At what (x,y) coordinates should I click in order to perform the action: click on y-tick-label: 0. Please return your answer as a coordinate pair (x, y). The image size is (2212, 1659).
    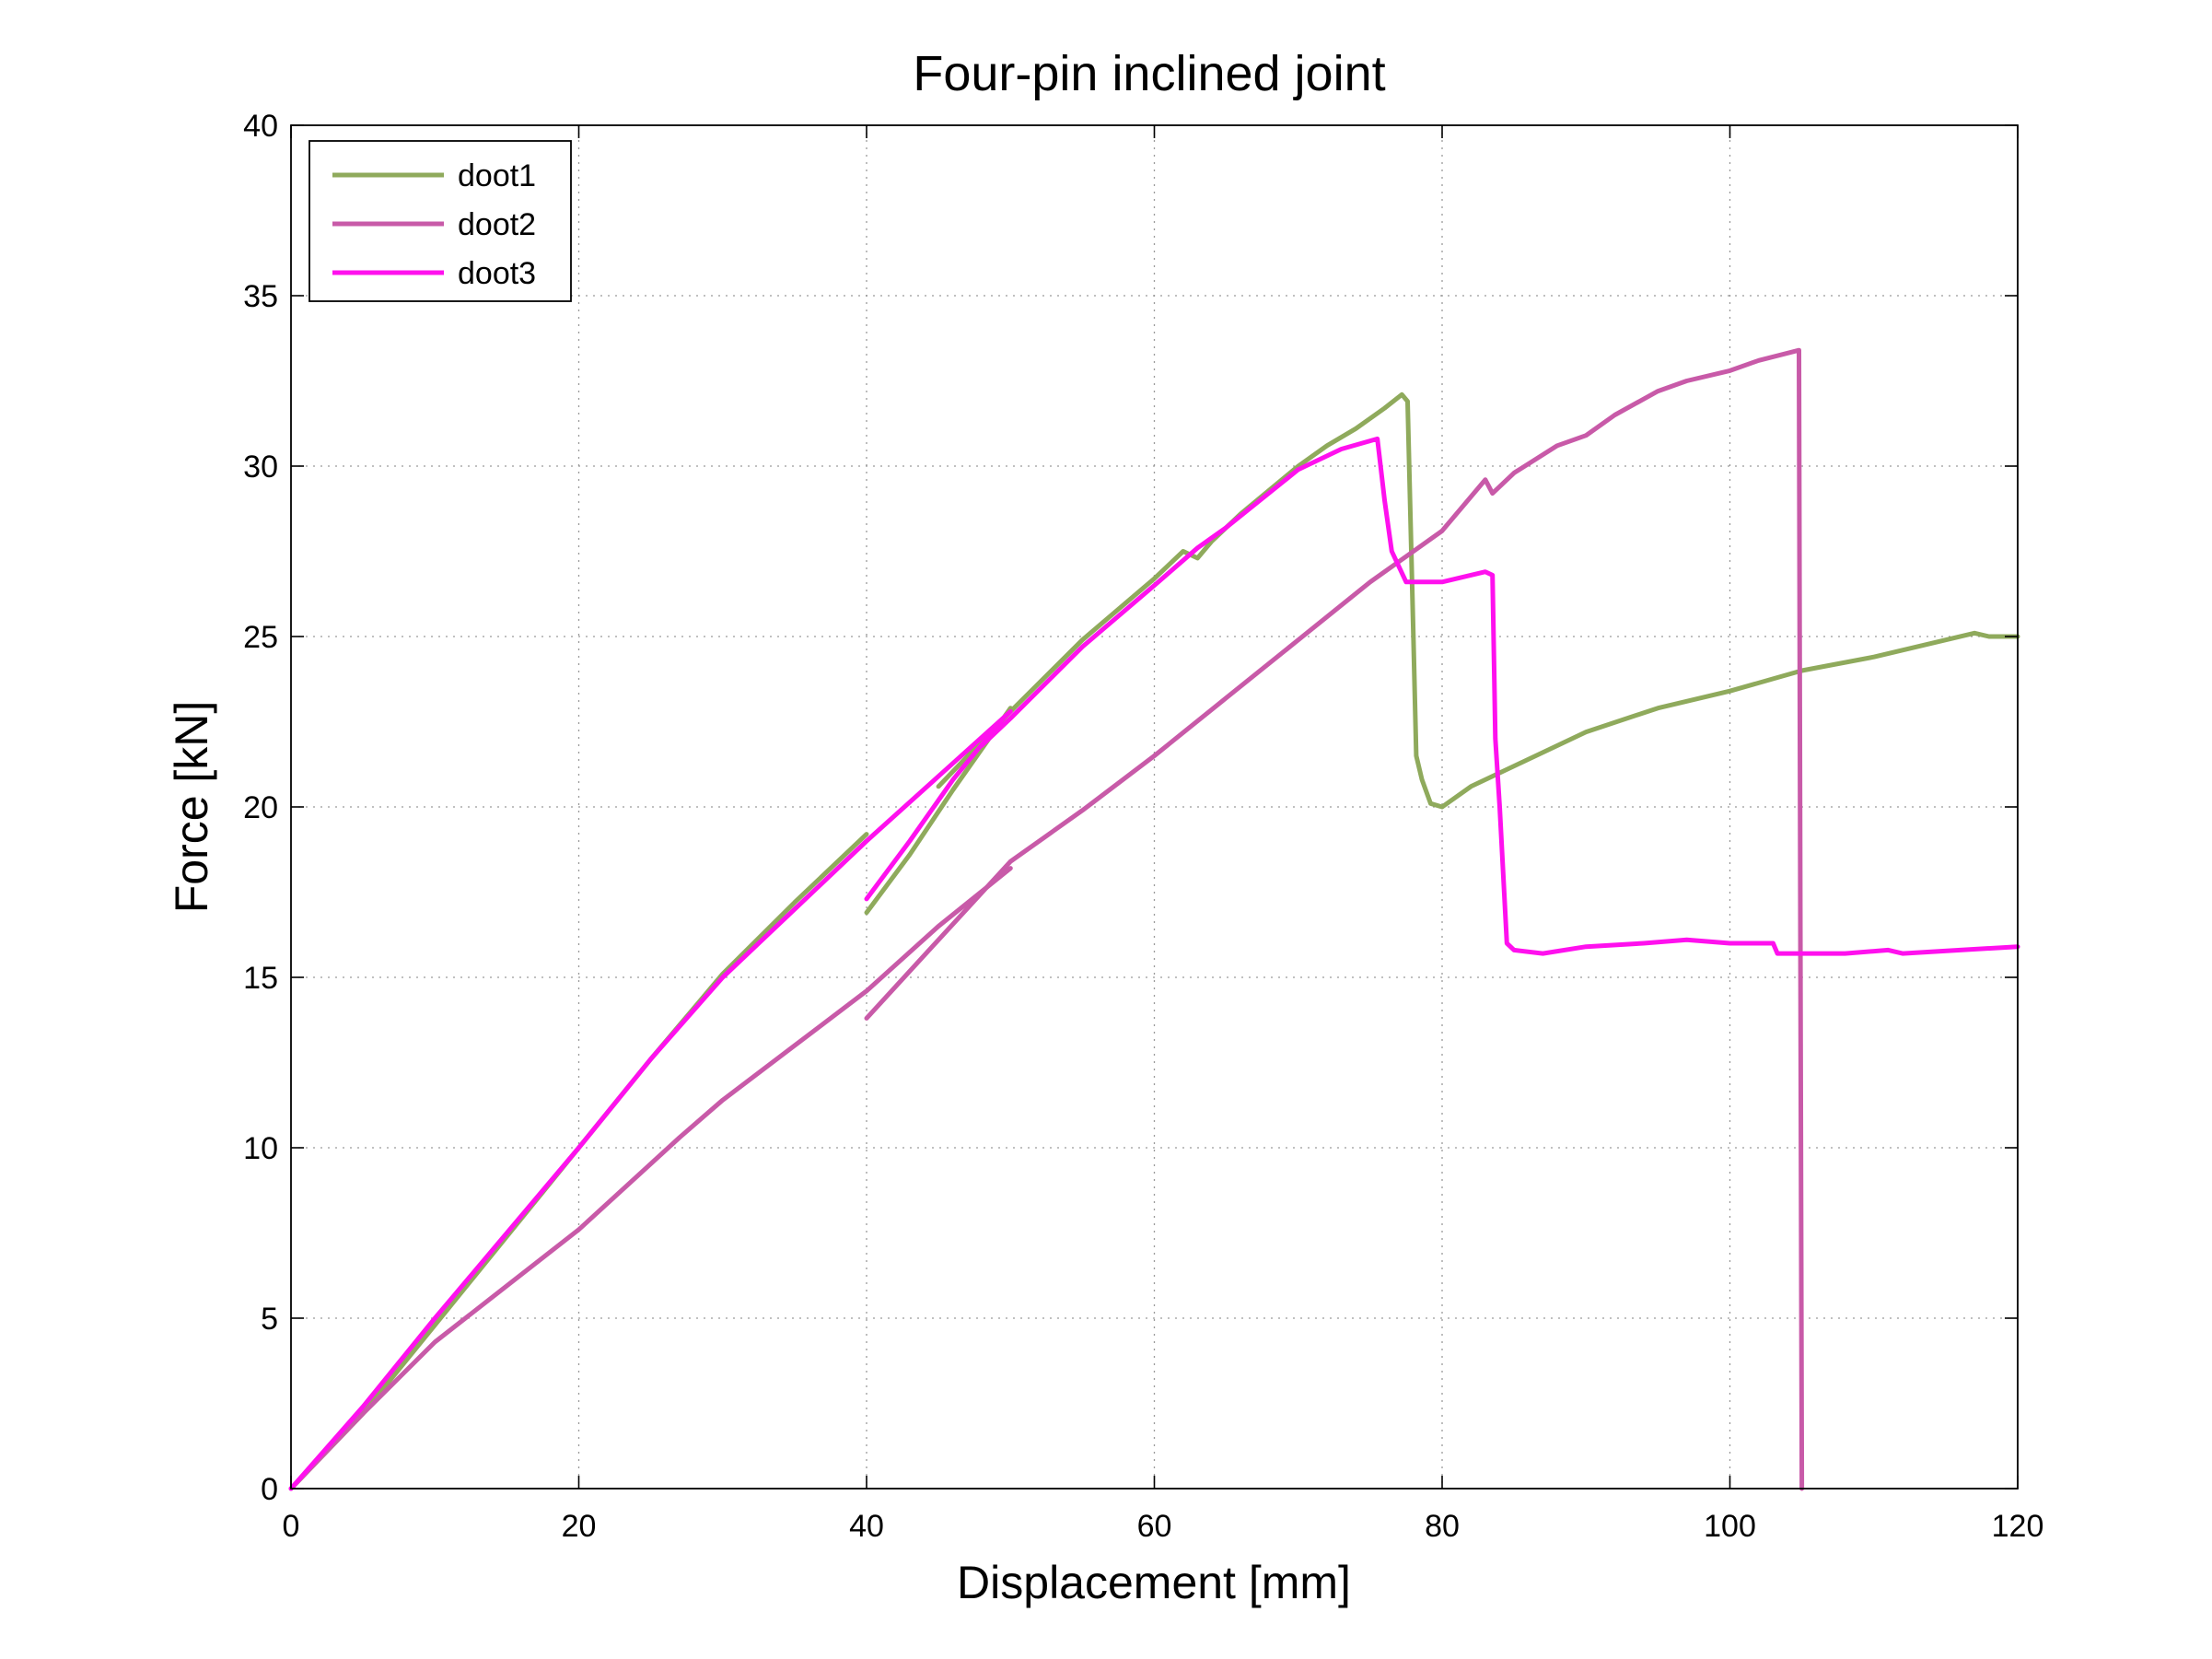
    Looking at the image, I should click on (269, 1489).